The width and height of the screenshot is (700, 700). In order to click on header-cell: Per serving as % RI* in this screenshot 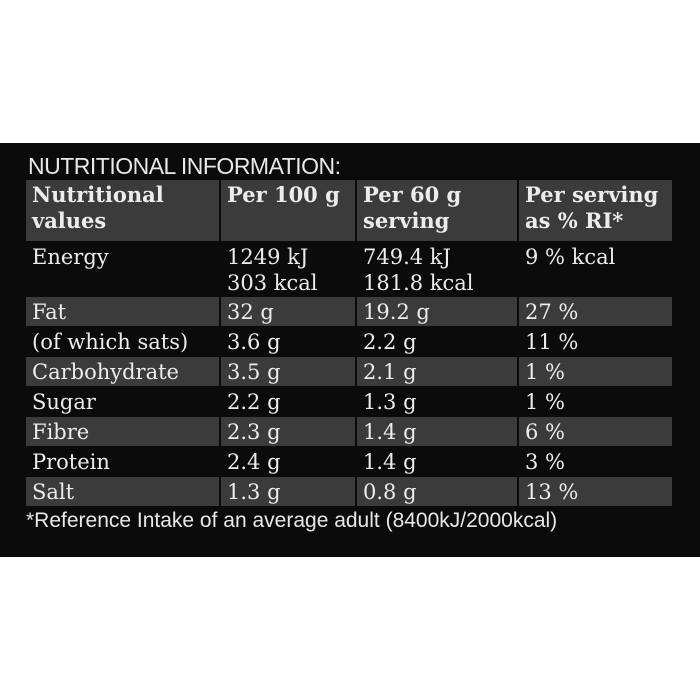, I will do `click(595, 210)`.